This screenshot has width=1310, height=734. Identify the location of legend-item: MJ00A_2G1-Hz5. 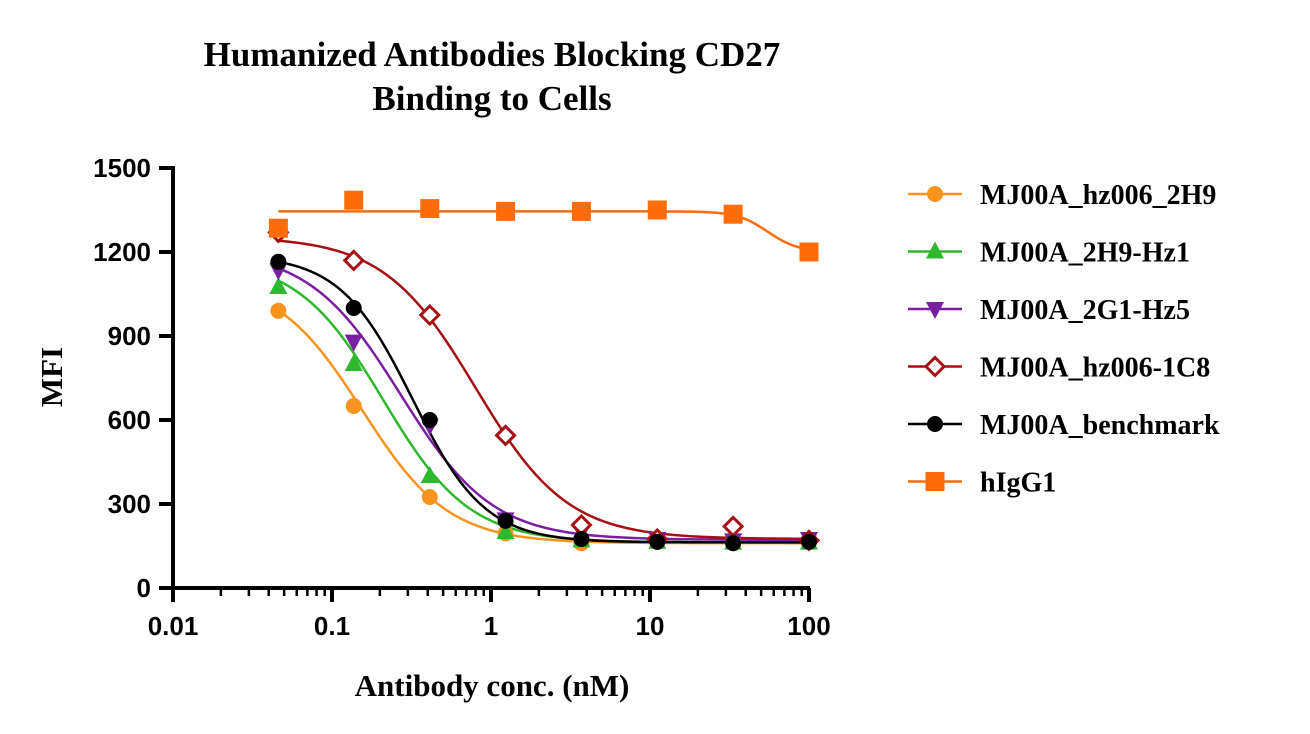
(1049, 310).